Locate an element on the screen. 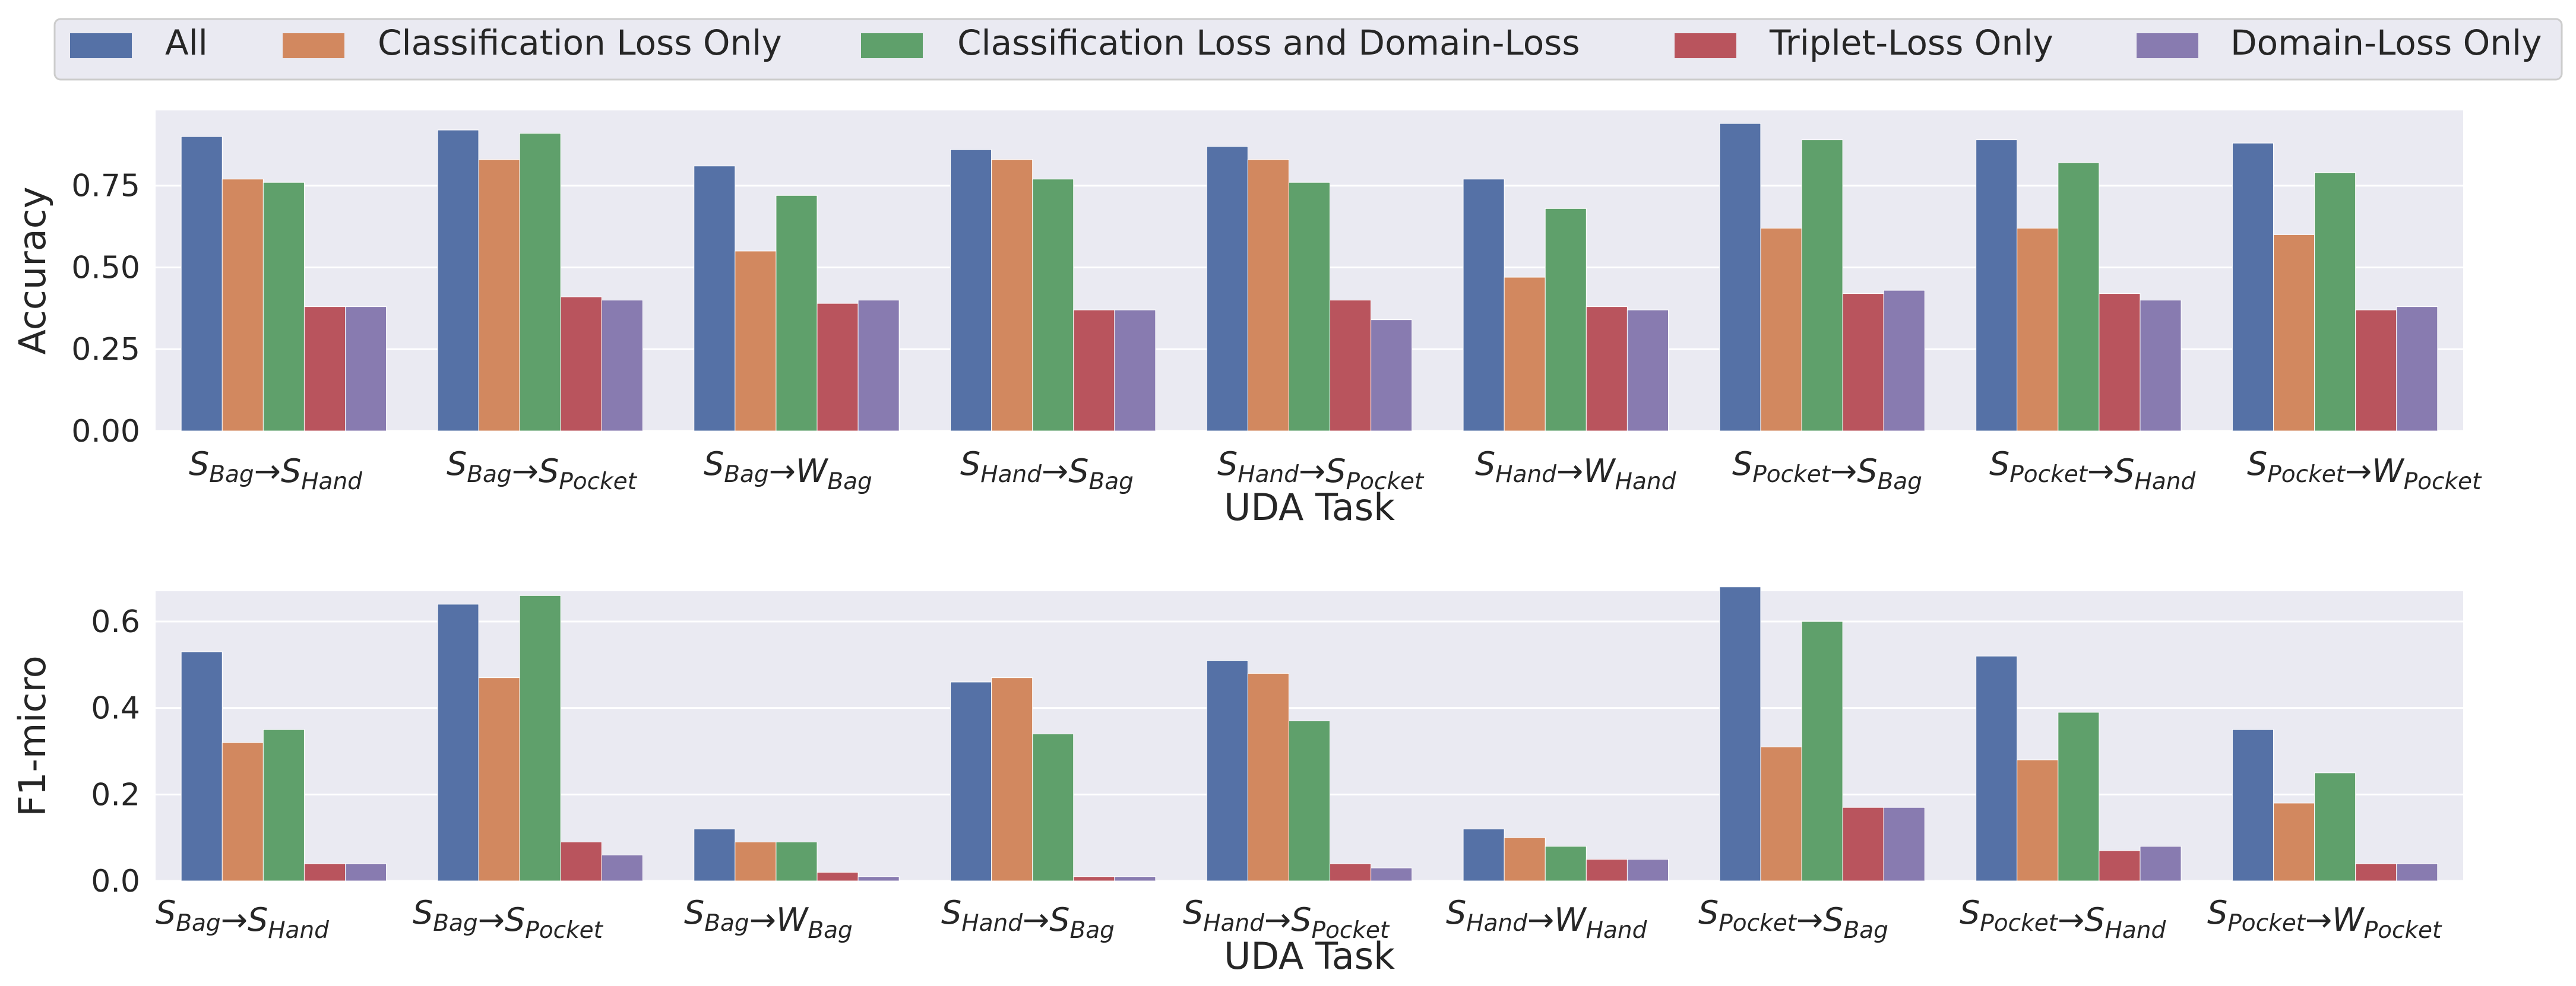 Image resolution: width=2576 pixels, height=986 pixels. legend-label-all: All is located at coordinates (186, 43).